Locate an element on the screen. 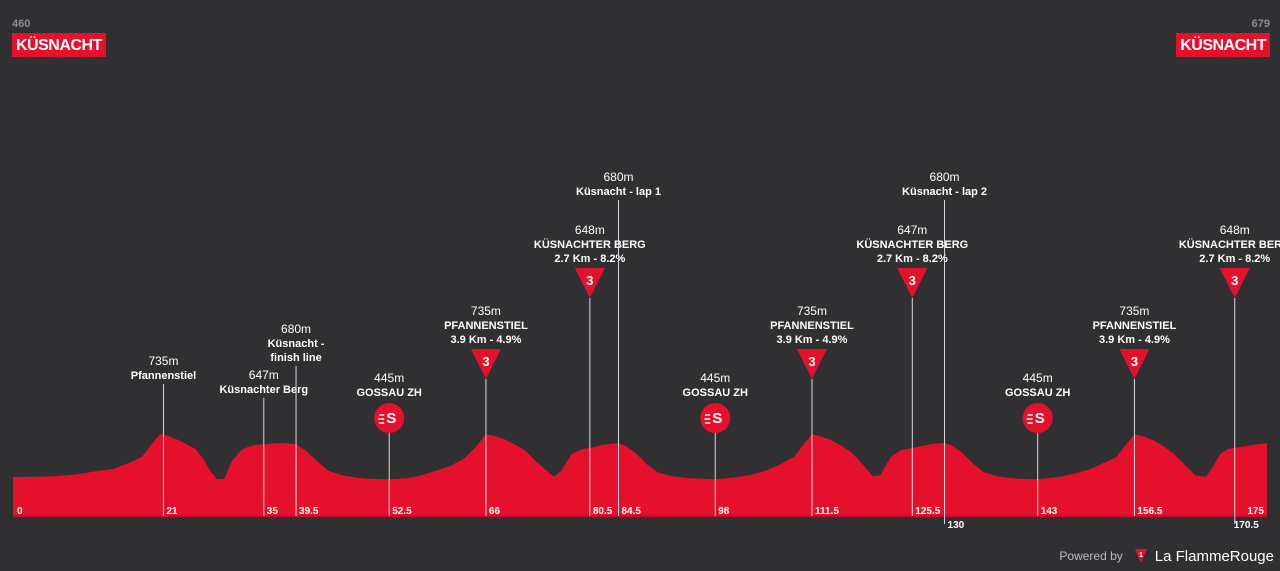  km-tick-label: 175 is located at coordinates (1255, 511).